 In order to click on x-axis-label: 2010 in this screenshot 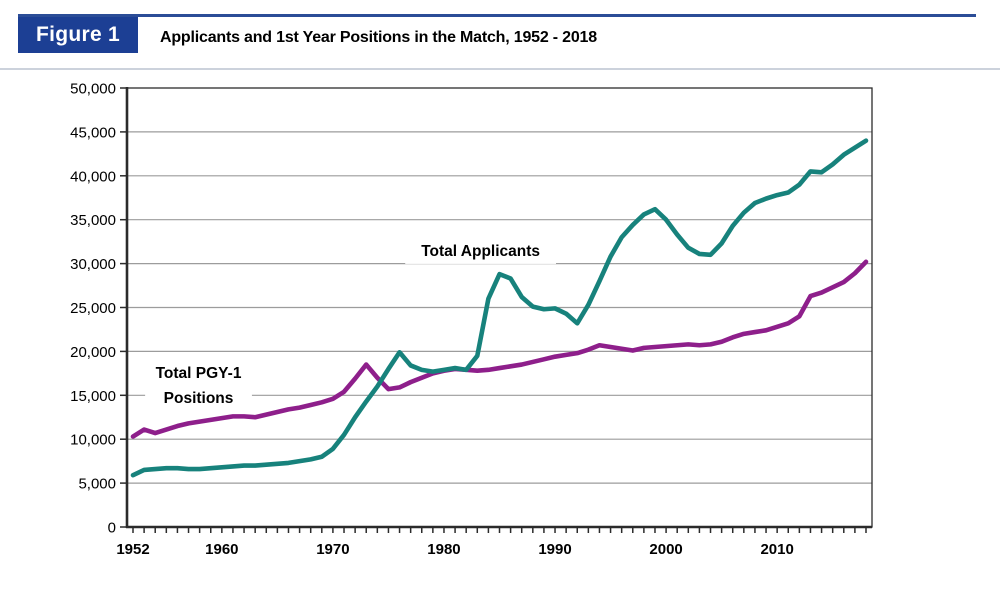, I will do `click(776, 549)`.